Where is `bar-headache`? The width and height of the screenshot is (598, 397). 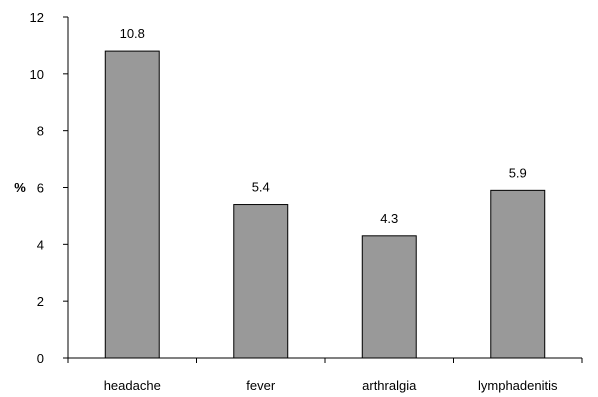
bar-headache is located at coordinates (132, 204).